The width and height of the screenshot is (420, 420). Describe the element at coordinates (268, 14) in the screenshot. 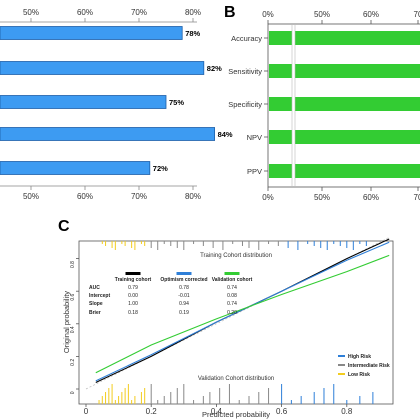

I see `panel-b-top-tick-label: 0%` at that location.